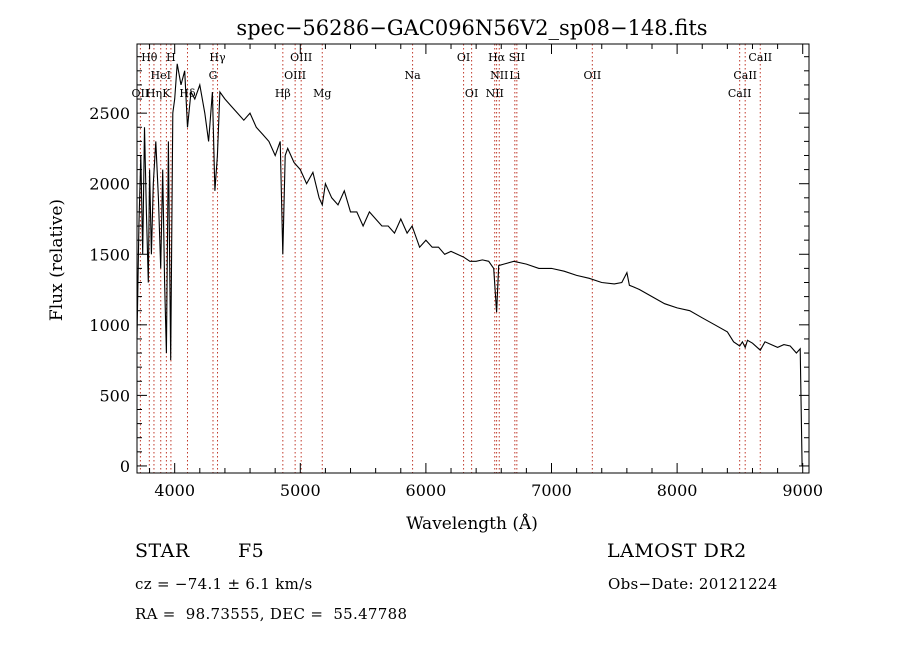  What do you see at coordinates (497, 57) in the screenshot?
I see `line-label: Hα` at bounding box center [497, 57].